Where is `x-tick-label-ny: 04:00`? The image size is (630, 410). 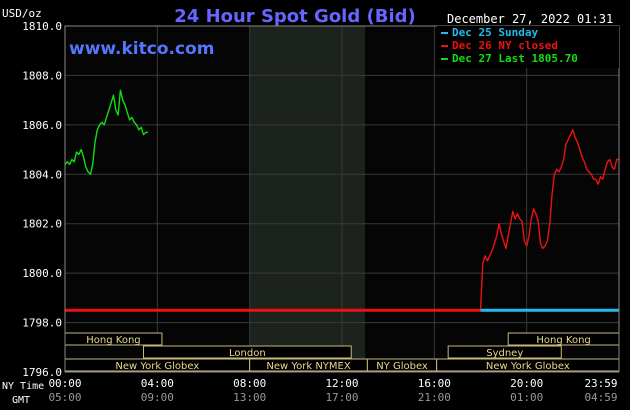
x-tick-label-ny: 04:00 is located at coordinates (157, 383).